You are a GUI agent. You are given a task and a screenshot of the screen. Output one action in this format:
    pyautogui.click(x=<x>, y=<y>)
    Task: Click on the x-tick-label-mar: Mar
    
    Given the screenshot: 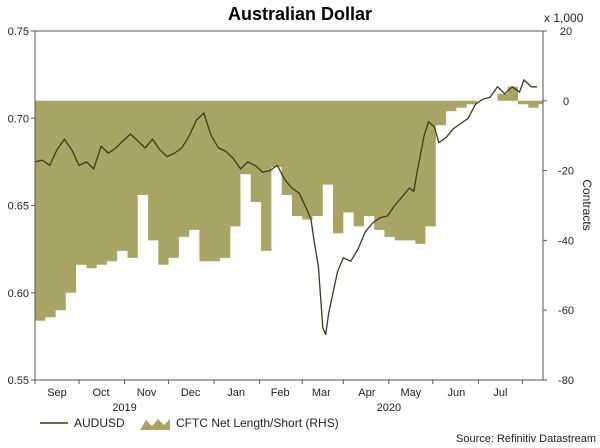 What is the action you would take?
    pyautogui.click(x=321, y=393)
    